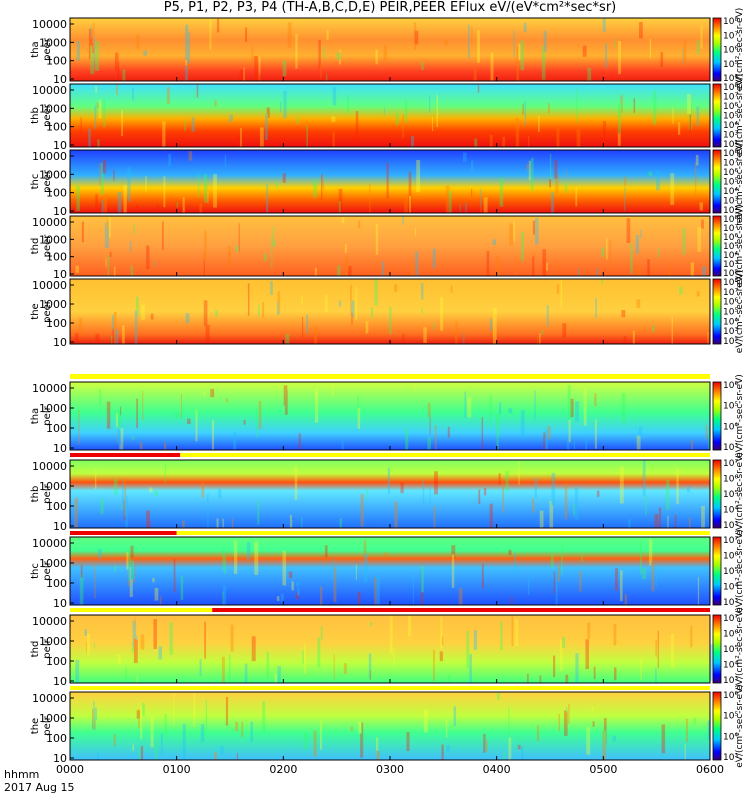 The width and height of the screenshot is (750, 800). I want to click on spectrogram-thc-peer, so click(390, 181).